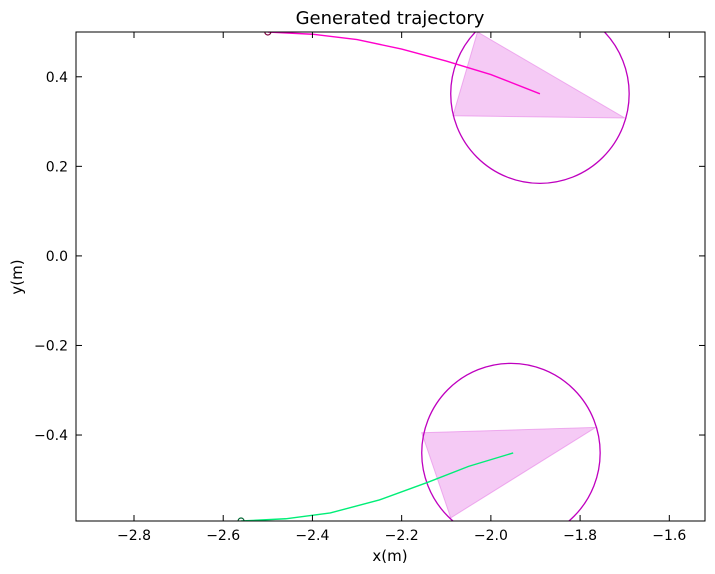  What do you see at coordinates (389, 556) in the screenshot?
I see `x-axis-label: x(m)` at bounding box center [389, 556].